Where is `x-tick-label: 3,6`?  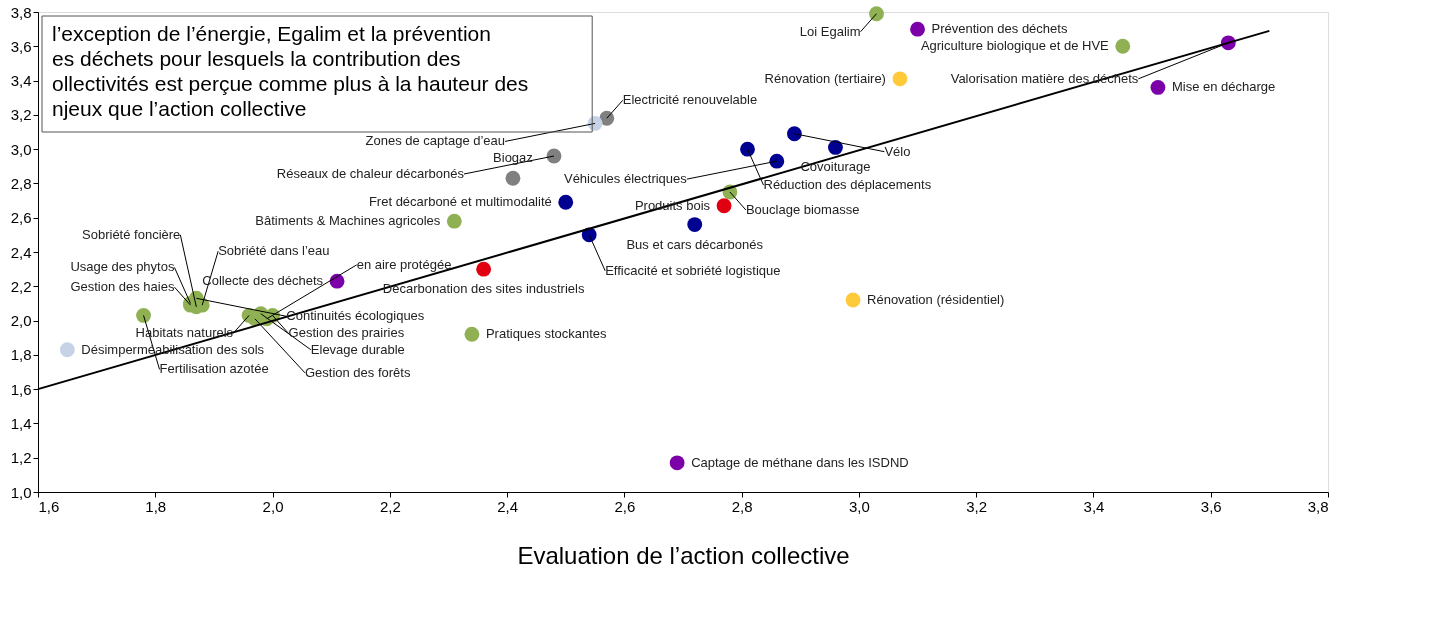 x-tick-label: 3,6 is located at coordinates (1211, 506).